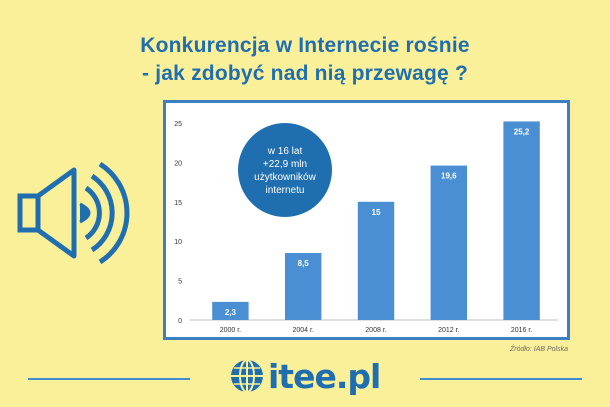 This screenshot has width=610, height=407. What do you see at coordinates (449, 176) in the screenshot?
I see `bar-value-label: 19,6` at bounding box center [449, 176].